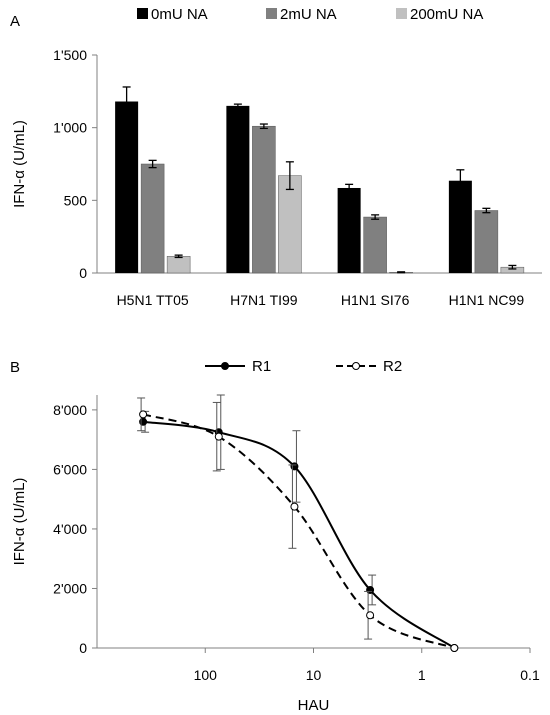 The height and width of the screenshot is (715, 550). What do you see at coordinates (375, 300) in the screenshot?
I see `x-tick-label: H1N1 SI76` at bounding box center [375, 300].